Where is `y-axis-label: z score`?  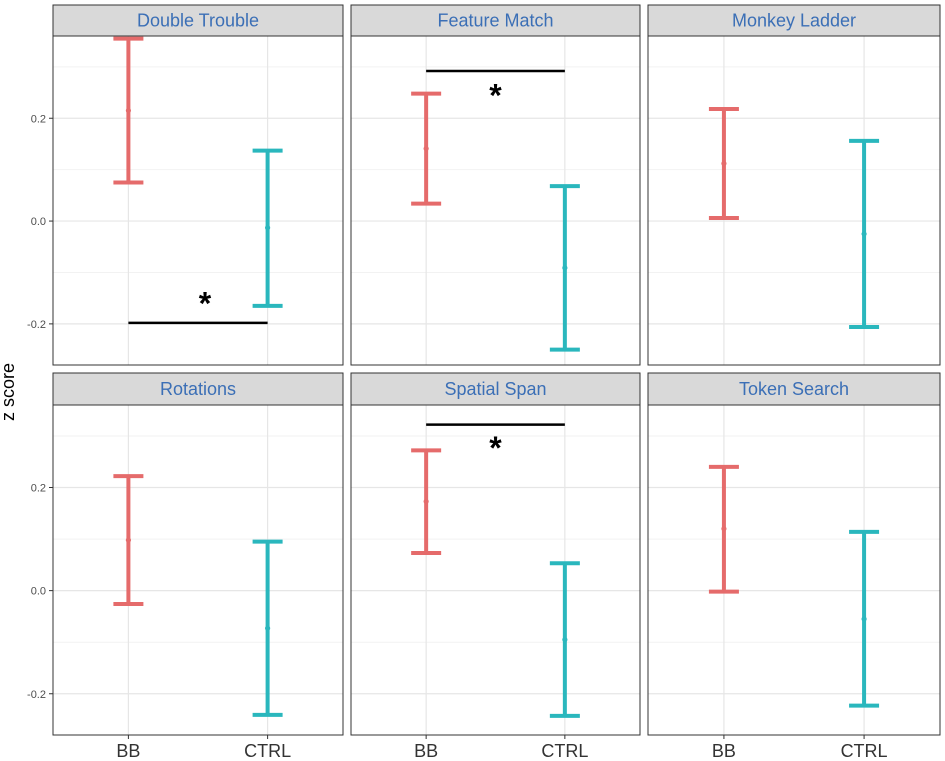 y-axis-label: z score is located at coordinates (9, 392).